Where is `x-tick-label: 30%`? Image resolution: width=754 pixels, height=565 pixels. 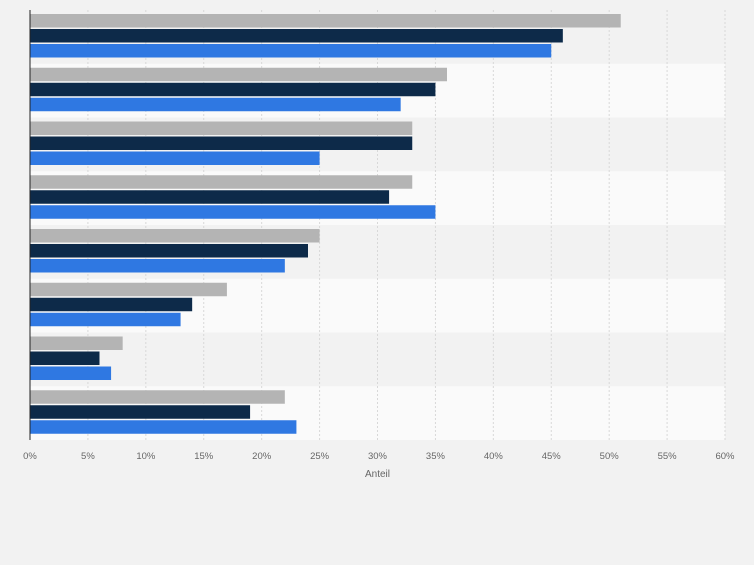
x-tick-label: 30% is located at coordinates (378, 456).